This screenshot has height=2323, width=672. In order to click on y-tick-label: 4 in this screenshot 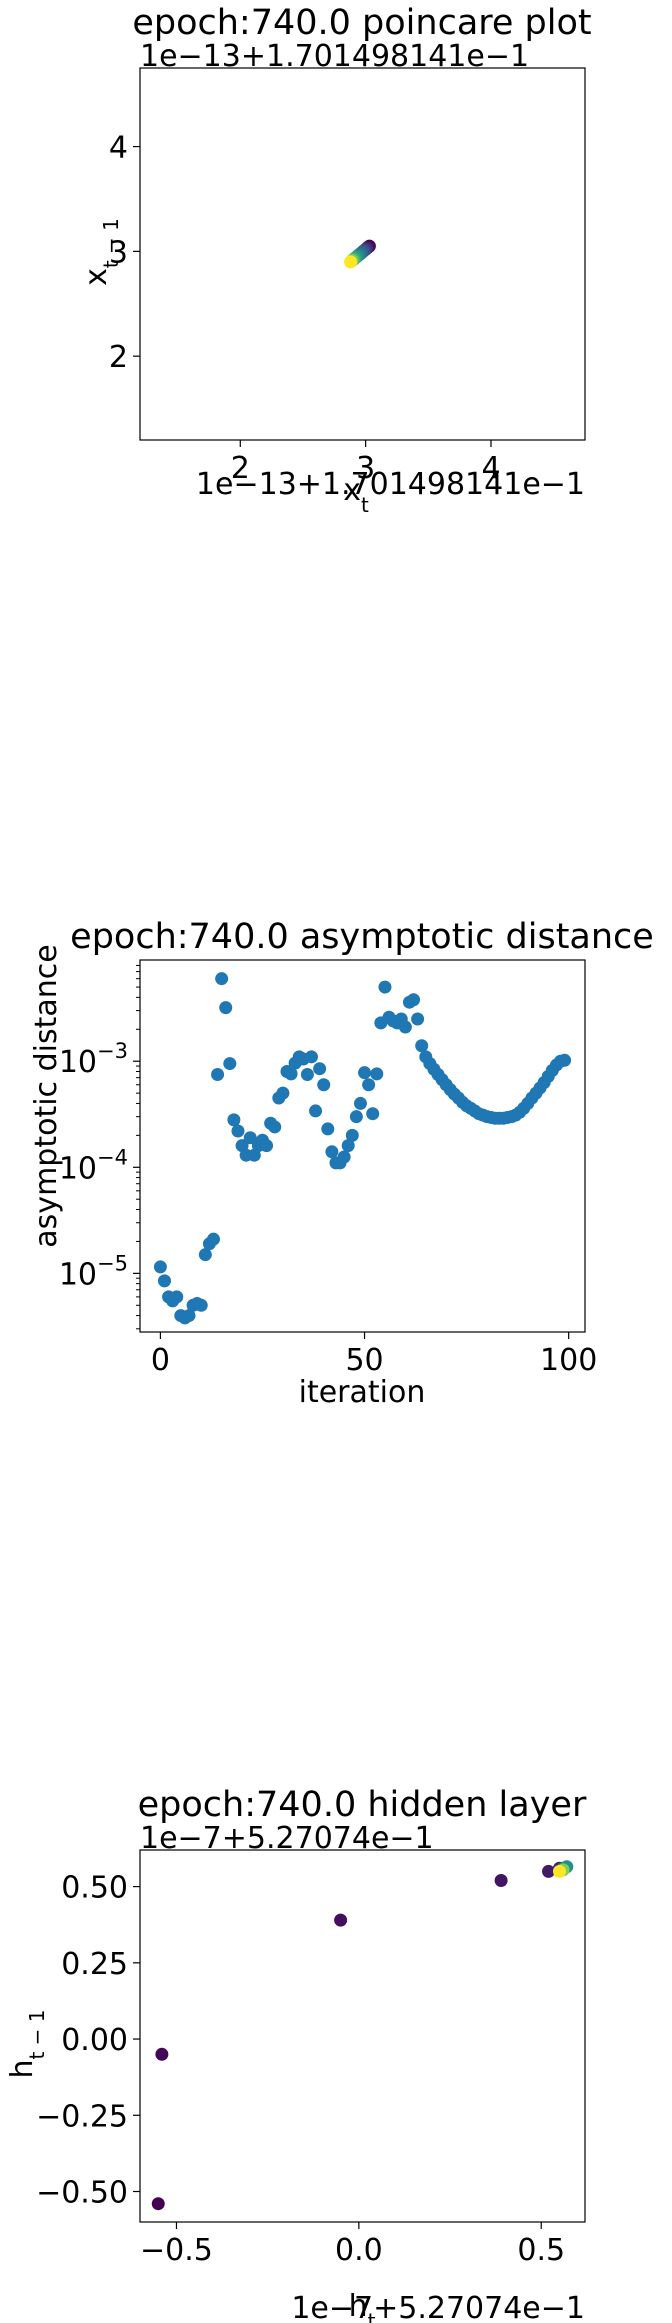, I will do `click(118, 148)`.